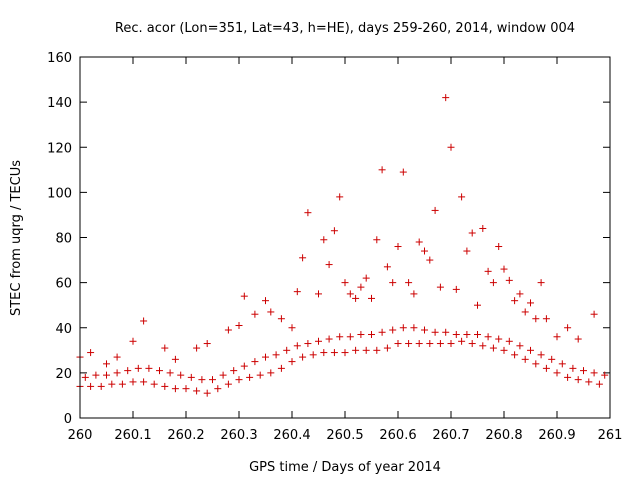 The image size is (640, 480). Describe the element at coordinates (59, 148) in the screenshot. I see `y-tick-label: 120` at that location.